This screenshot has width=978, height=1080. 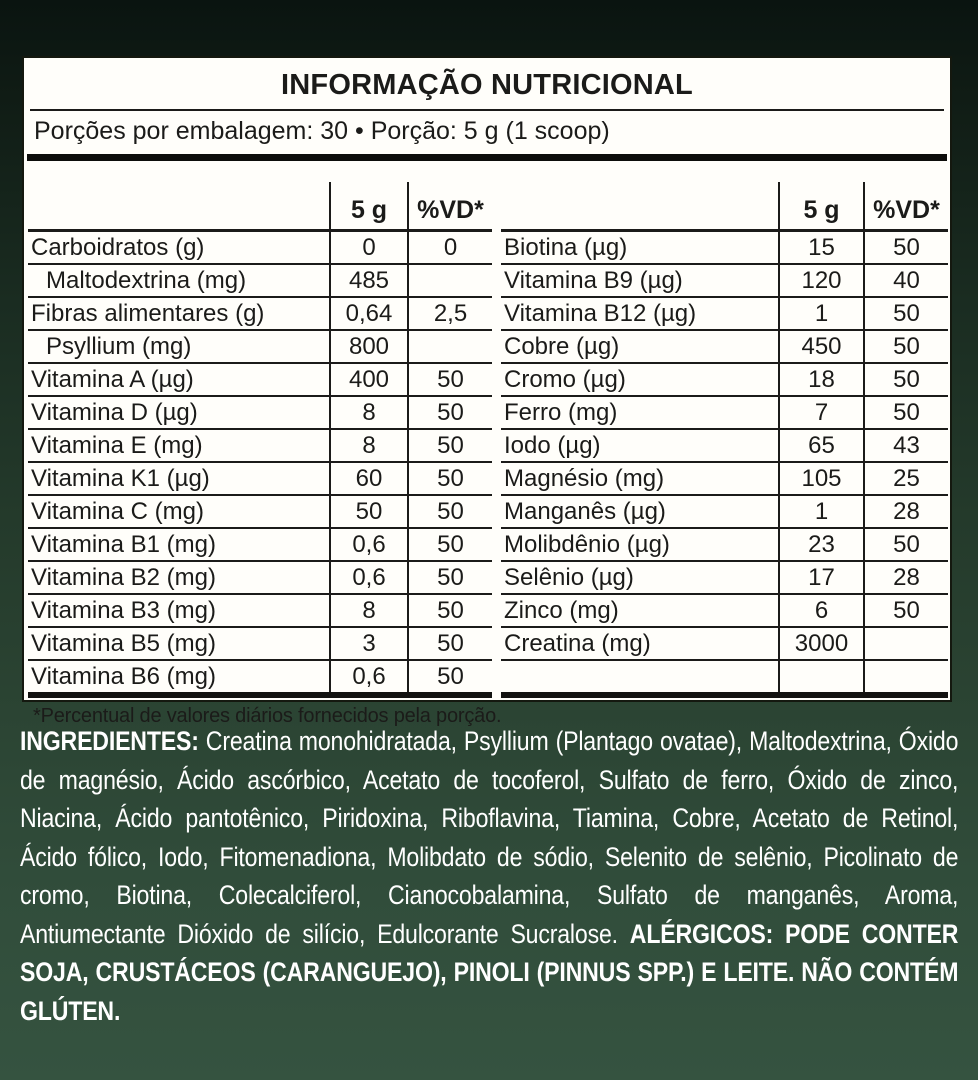 I want to click on table-row: Vitamina B12 (µg) 1 50, so click(x=724, y=314).